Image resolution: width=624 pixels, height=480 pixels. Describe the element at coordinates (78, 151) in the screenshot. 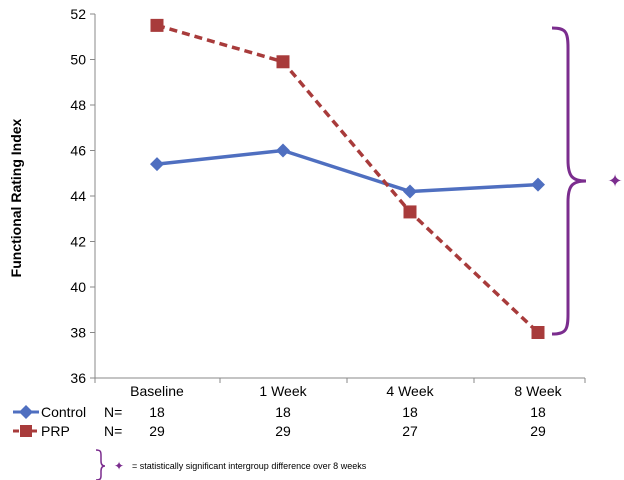

I see `y-tick-label: 46` at that location.